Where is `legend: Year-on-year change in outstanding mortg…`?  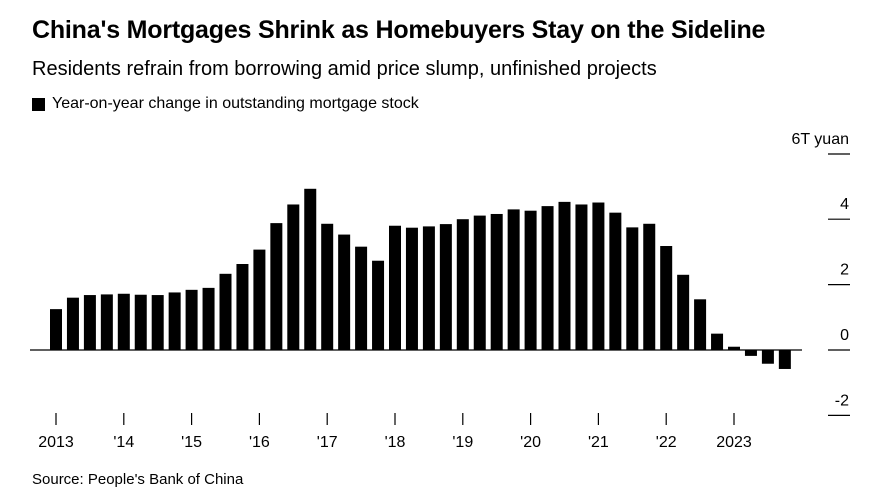
legend: Year-on-year change in outstanding mortg… is located at coordinates (225, 104).